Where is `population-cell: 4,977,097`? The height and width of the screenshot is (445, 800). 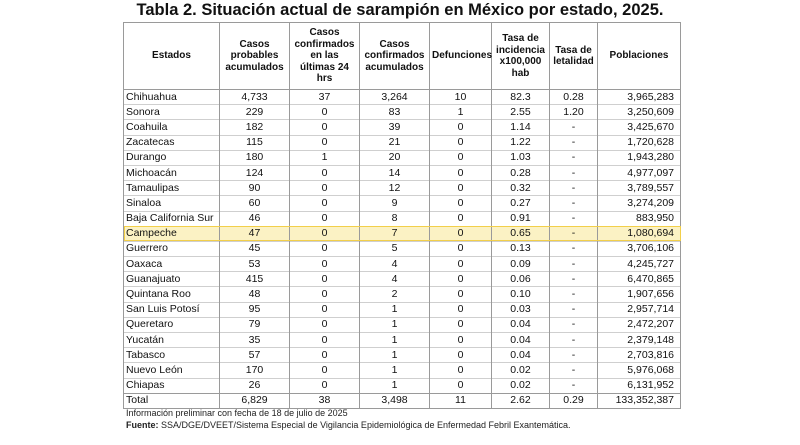 population-cell: 4,977,097 is located at coordinates (639, 173).